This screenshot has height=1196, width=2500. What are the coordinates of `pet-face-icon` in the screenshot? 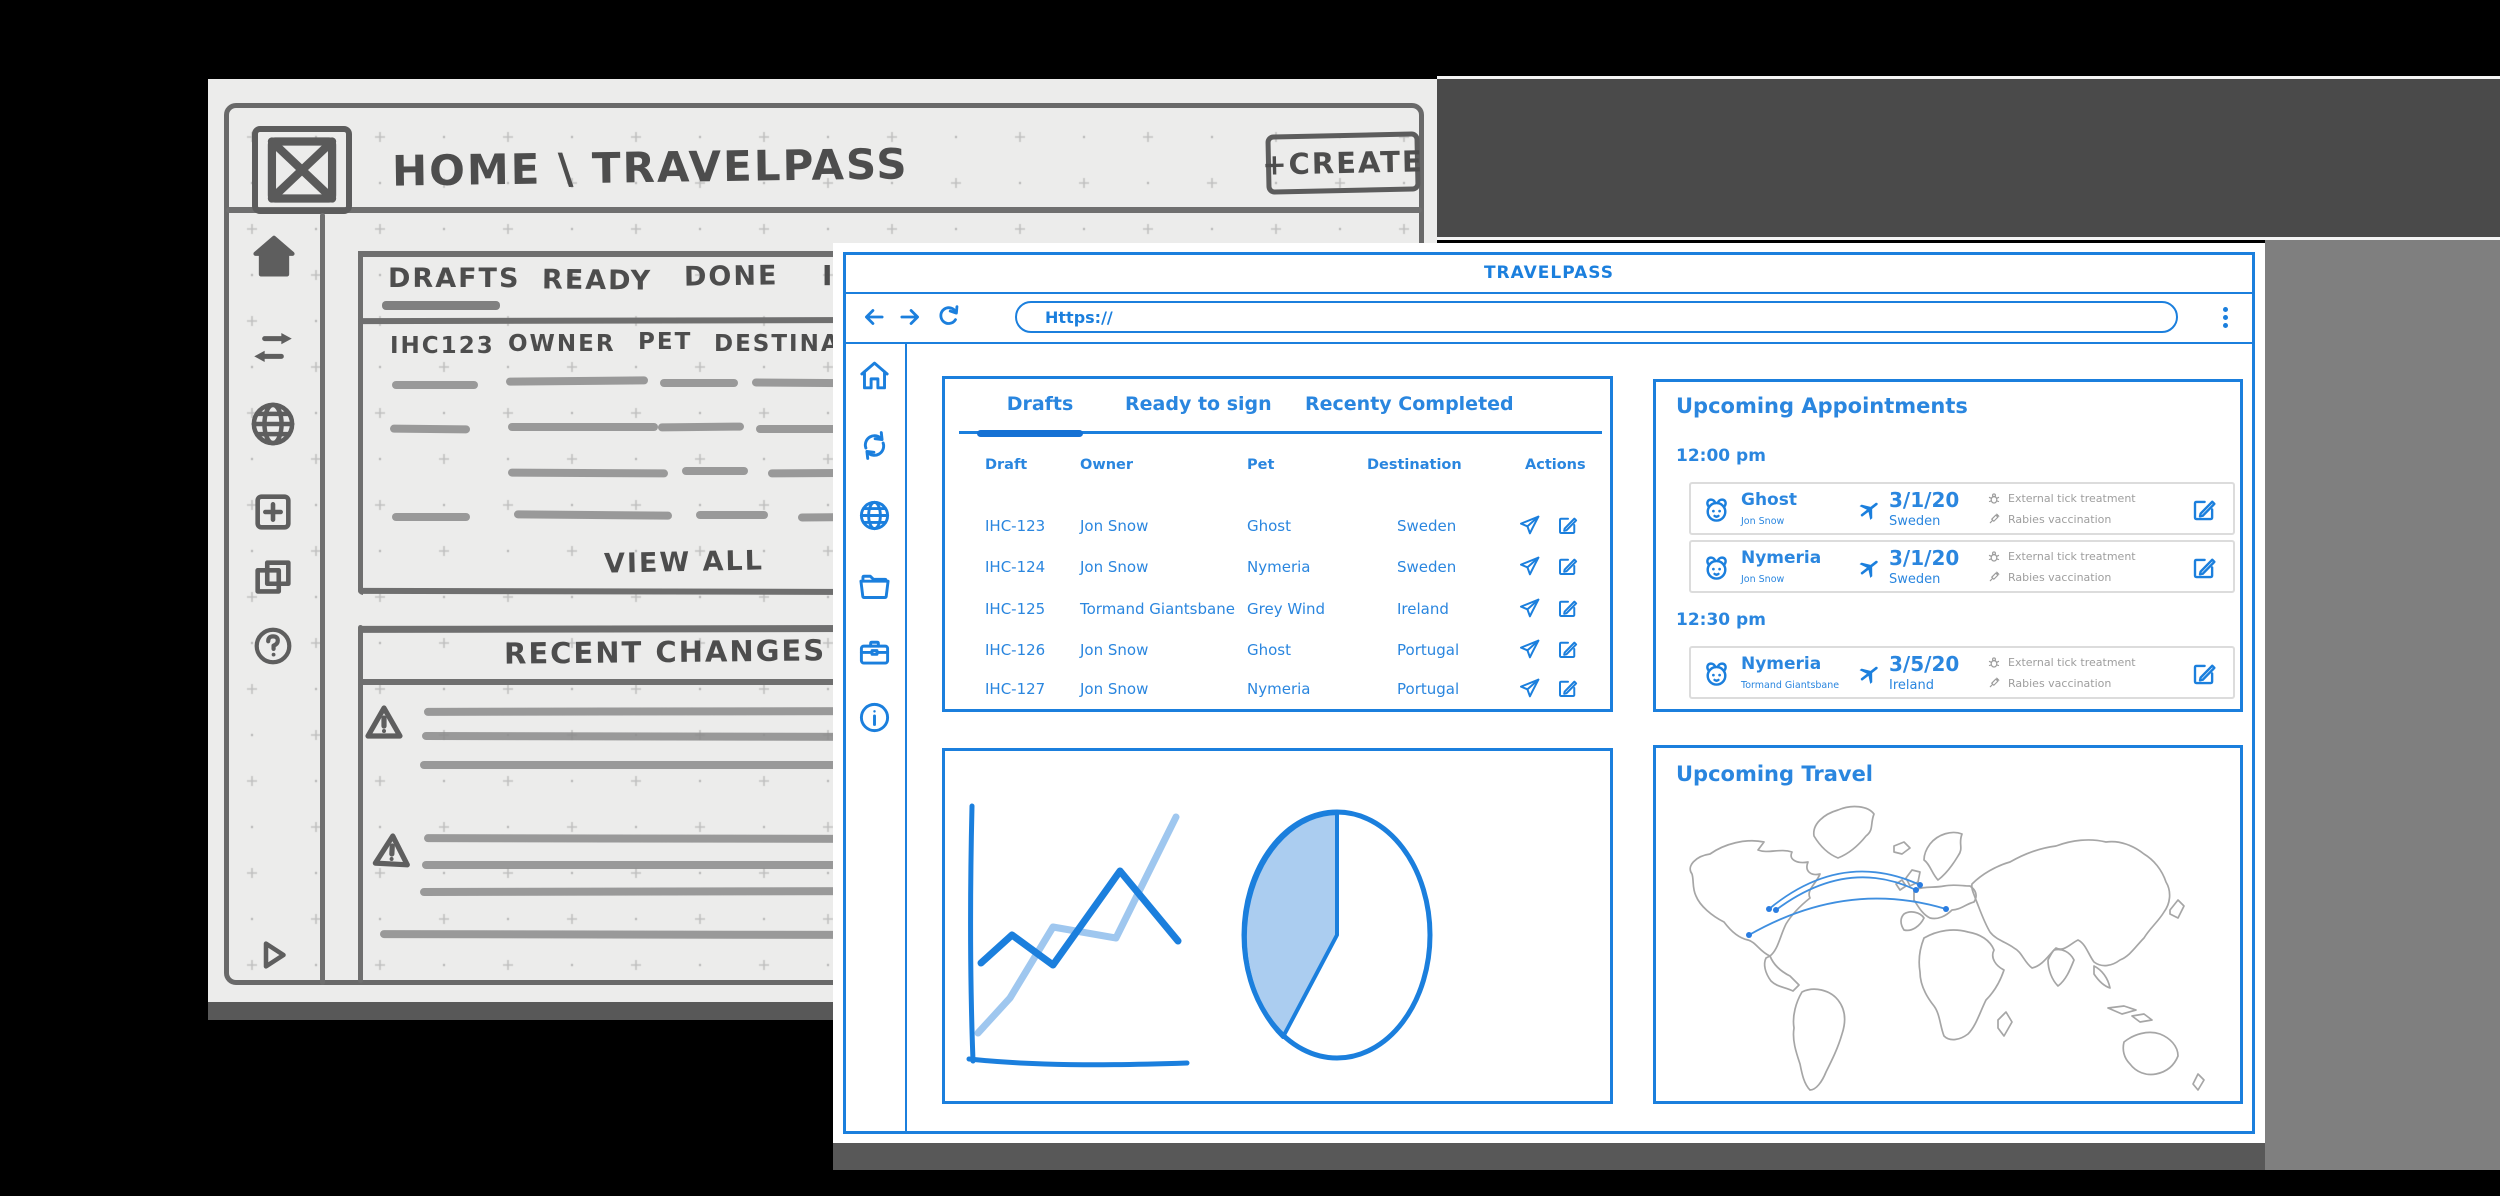 It's located at (1716, 568).